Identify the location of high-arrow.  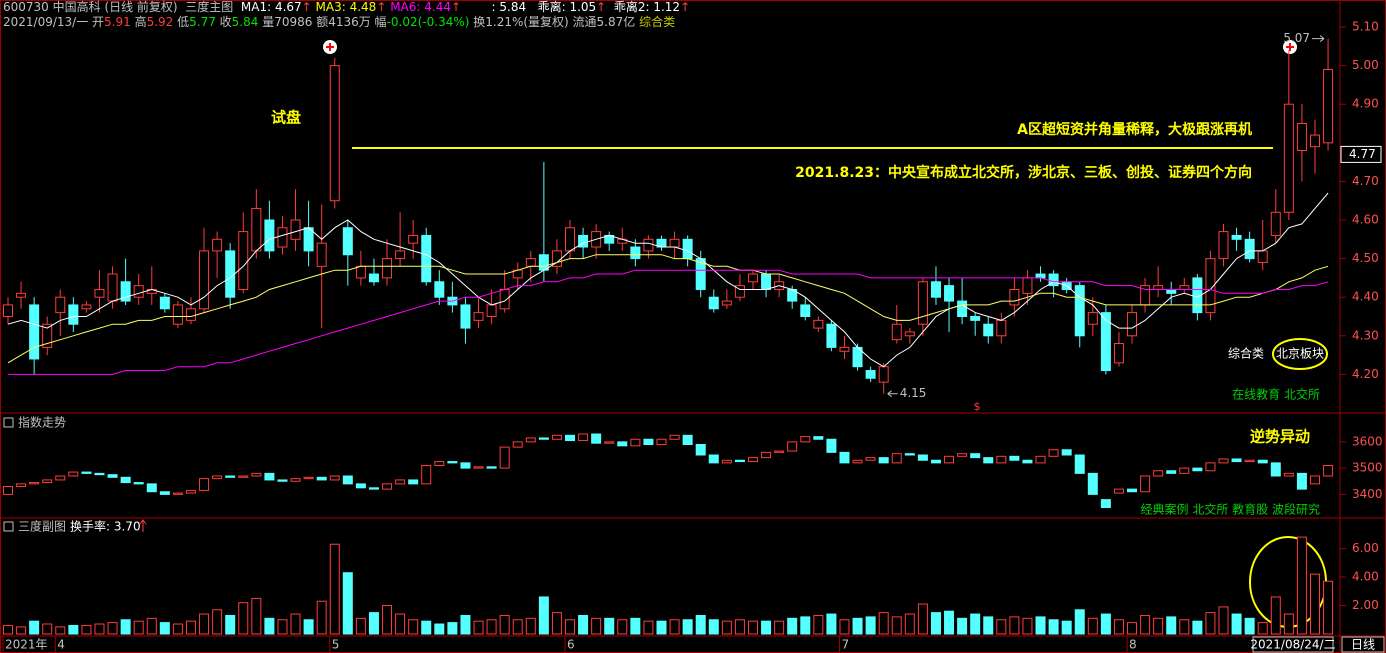
(1318, 38).